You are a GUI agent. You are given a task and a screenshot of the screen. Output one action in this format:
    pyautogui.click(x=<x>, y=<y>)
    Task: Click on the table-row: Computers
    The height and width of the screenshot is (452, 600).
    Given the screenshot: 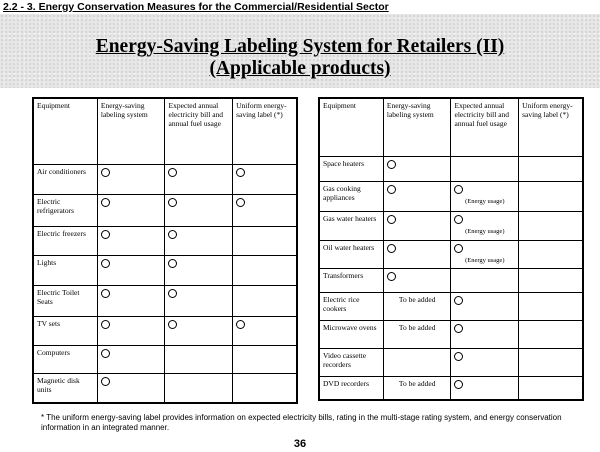 What is the action you would take?
    pyautogui.click(x=165, y=359)
    